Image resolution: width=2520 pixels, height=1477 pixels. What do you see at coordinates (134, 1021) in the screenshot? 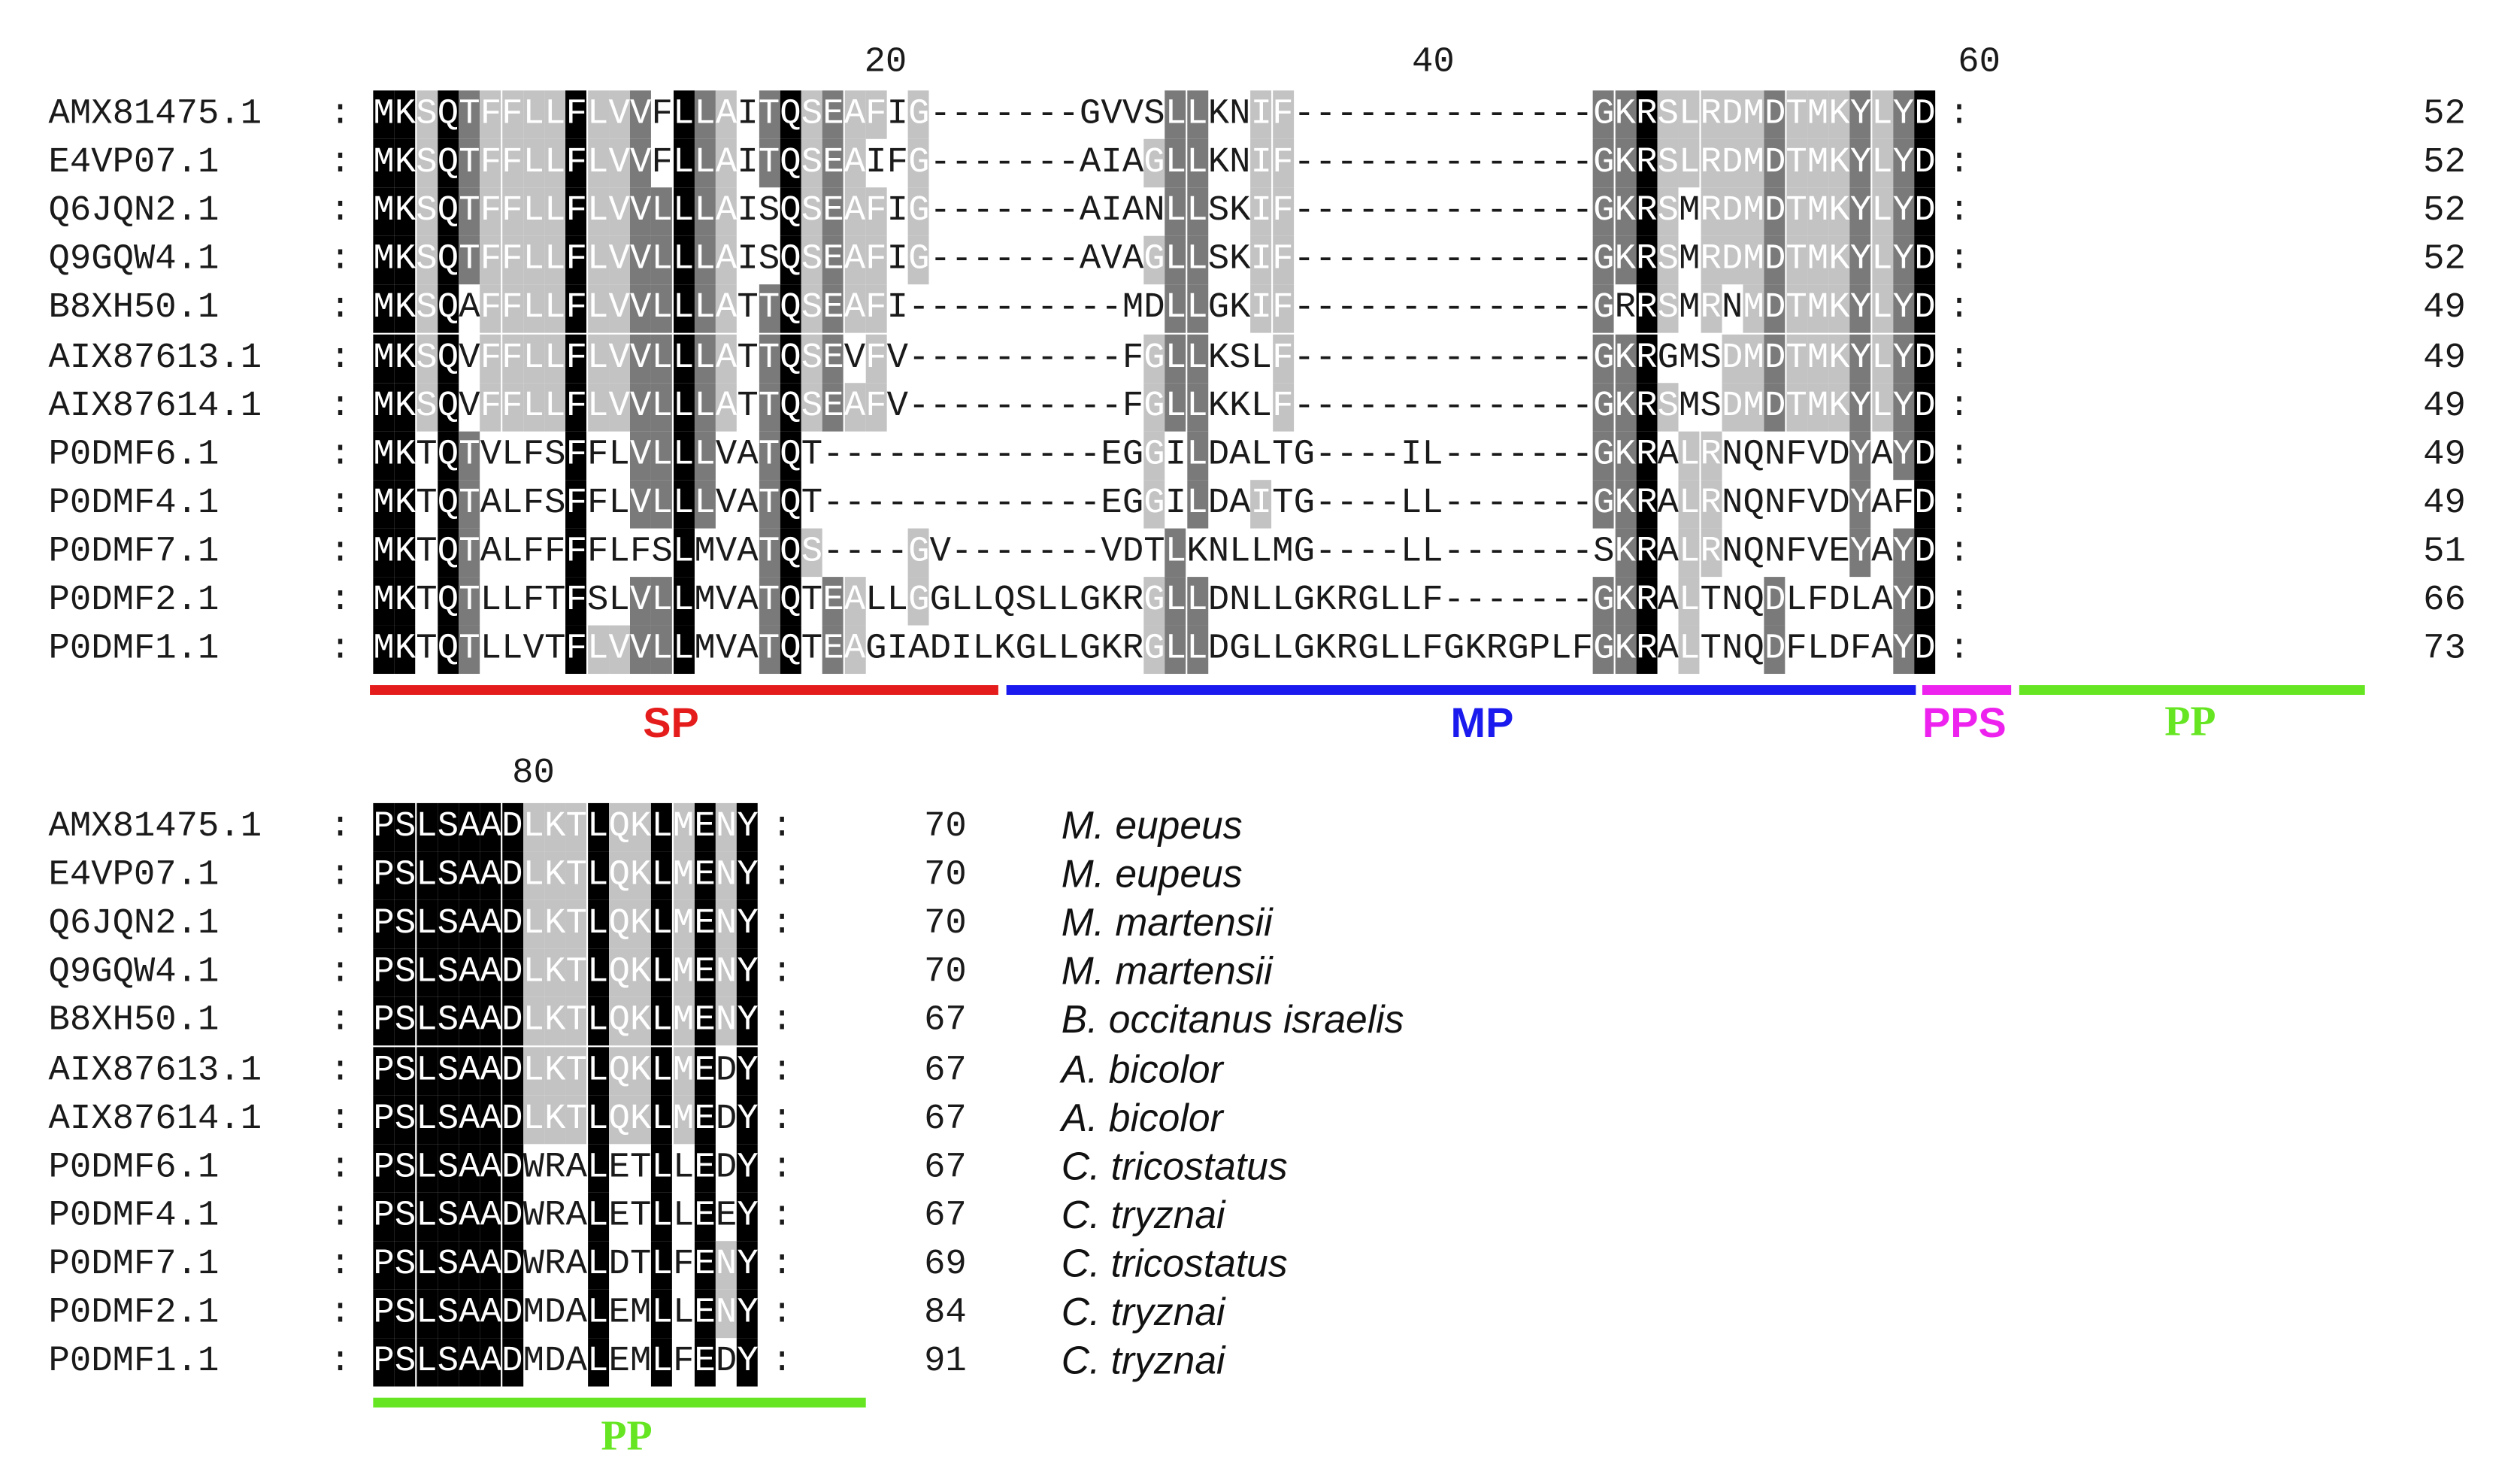
I see `sequence-id: B8XH50.1` at bounding box center [134, 1021].